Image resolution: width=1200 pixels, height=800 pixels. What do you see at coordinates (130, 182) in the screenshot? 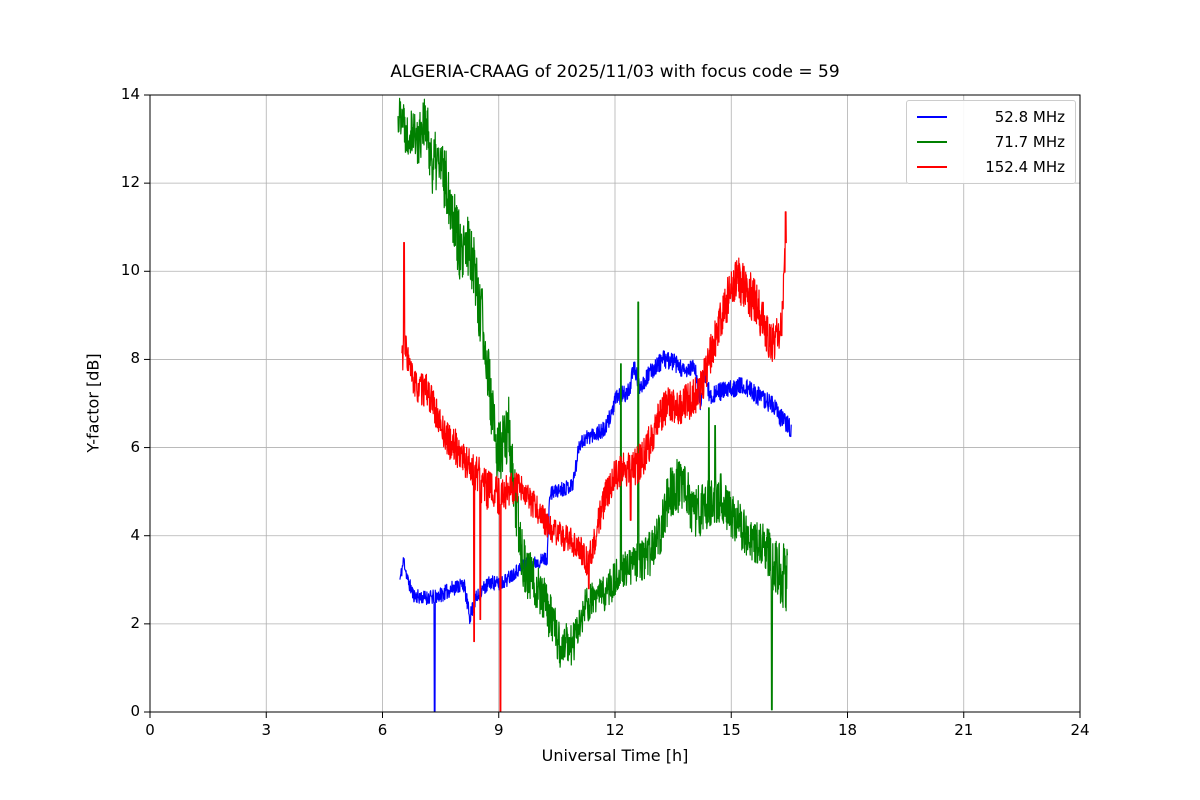
I see `y-tick-label: 12` at bounding box center [130, 182].